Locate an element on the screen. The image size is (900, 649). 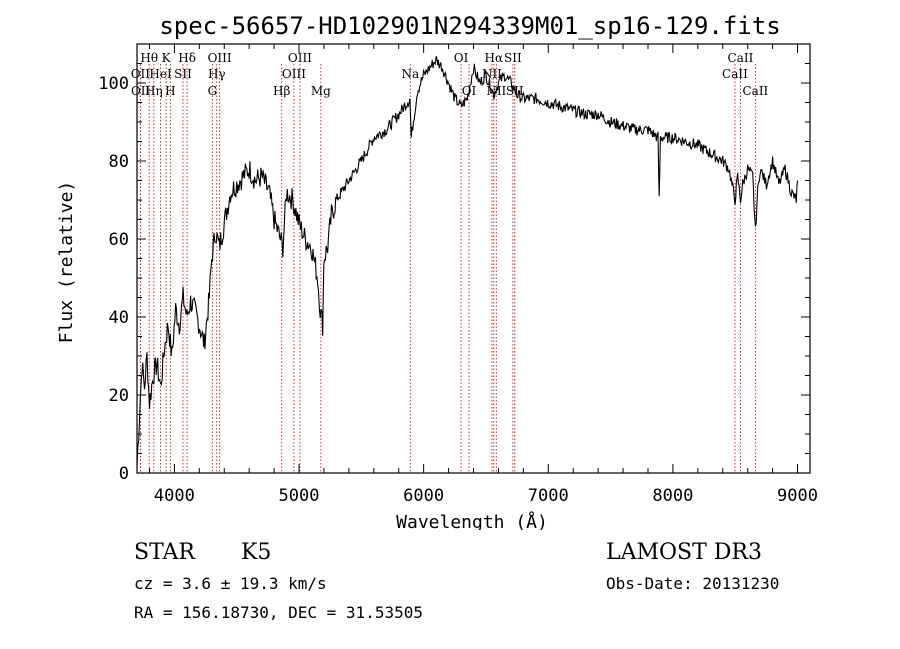
line-marker-label: Hγ is located at coordinates (217, 74).